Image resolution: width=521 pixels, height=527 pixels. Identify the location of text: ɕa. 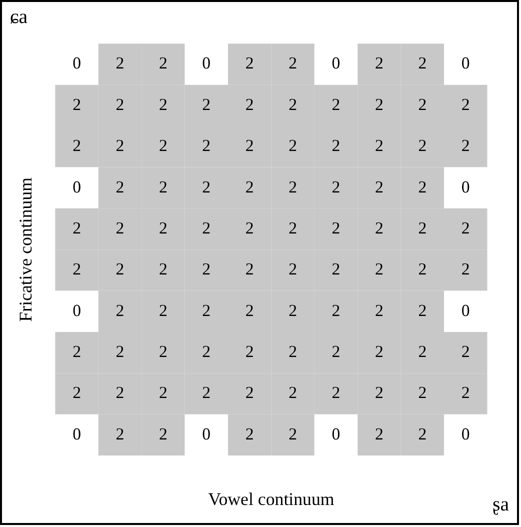
(19, 17).